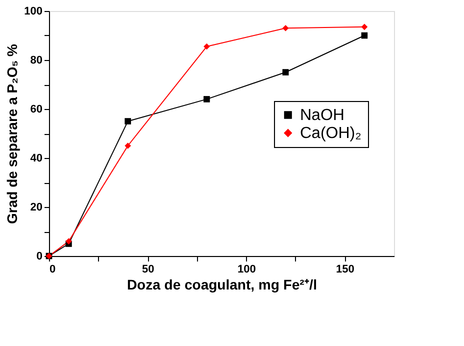  What do you see at coordinates (53, 270) in the screenshot?
I see `x-tick-label: 0` at bounding box center [53, 270].